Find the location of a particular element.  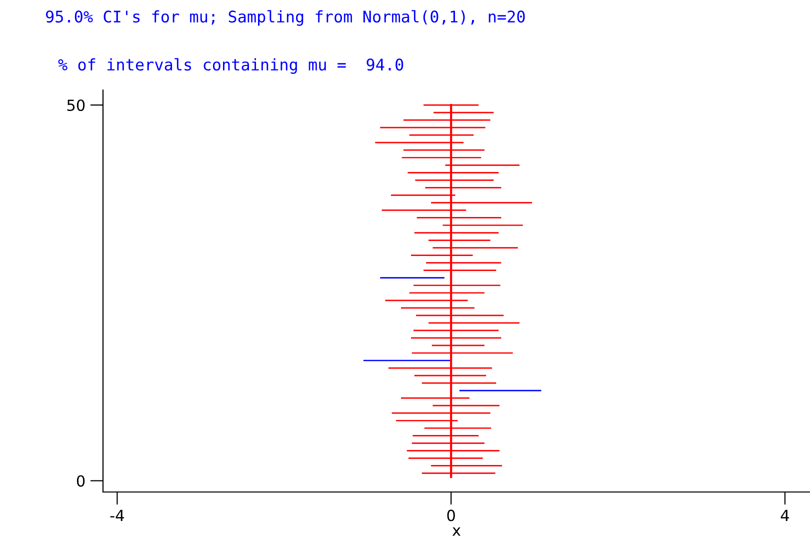

x-tick-label: 0 is located at coordinates (451, 516).